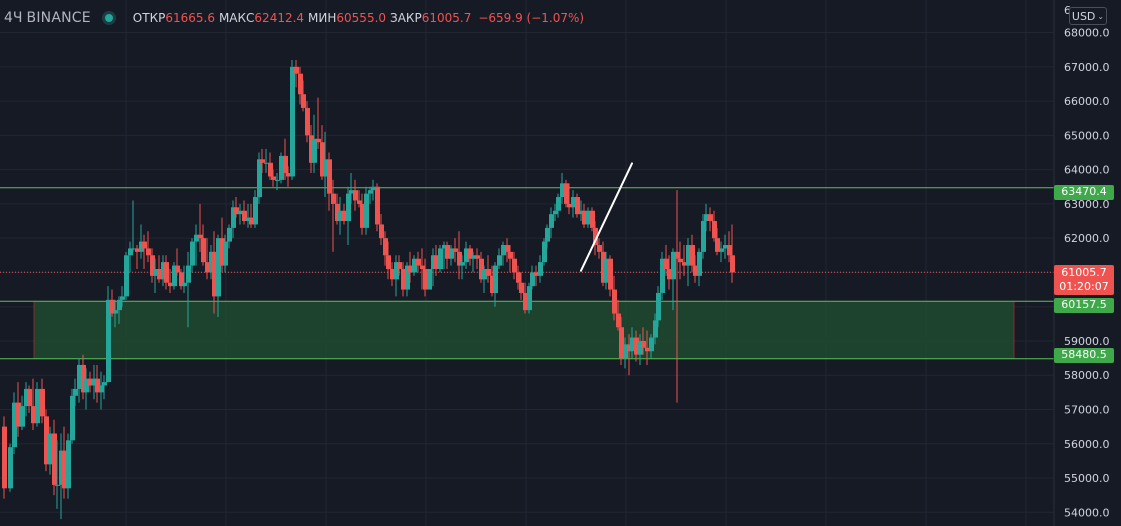  Describe the element at coordinates (1088, 16) in the screenshot. I see `currency-button: USD ⌄` at that location.